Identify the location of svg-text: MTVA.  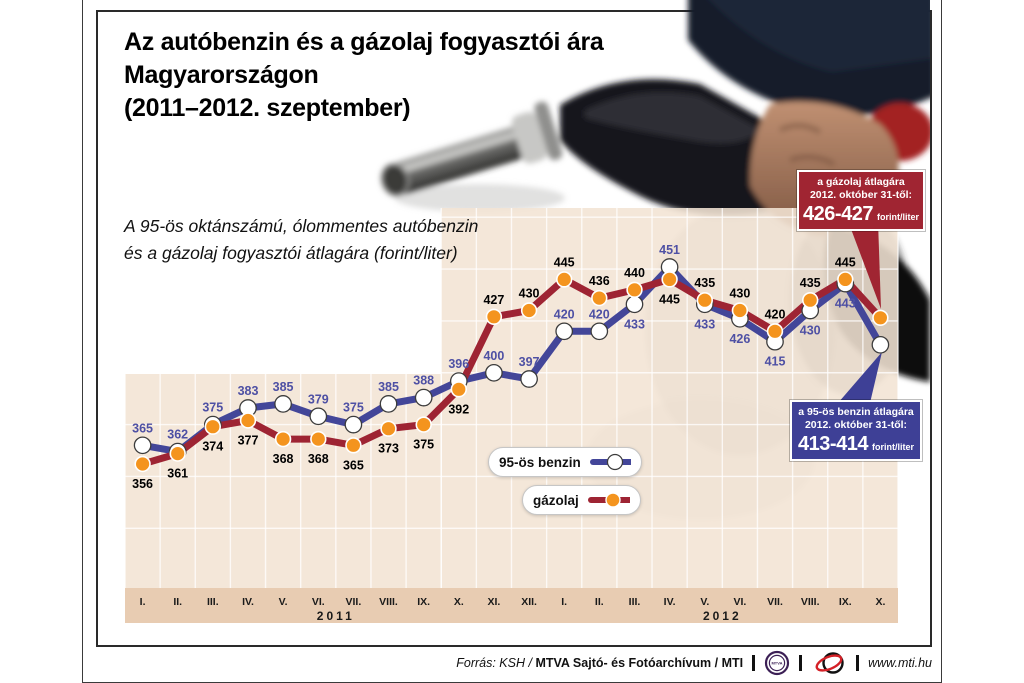
(777, 663).